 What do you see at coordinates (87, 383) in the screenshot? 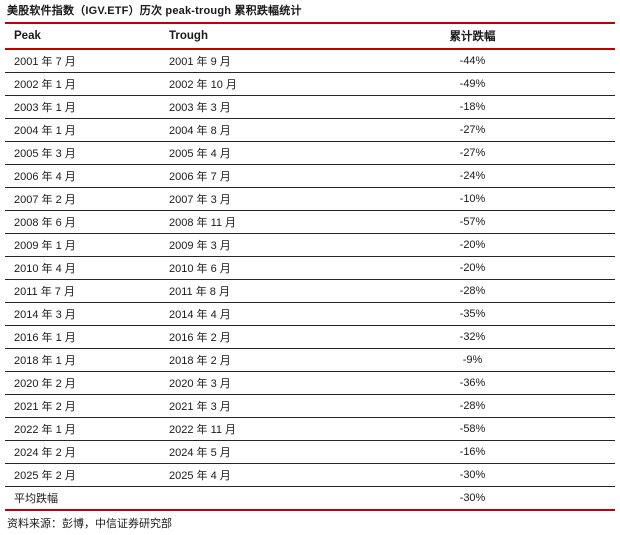
I see `peak-cell: 2020 年 2 月` at bounding box center [87, 383].